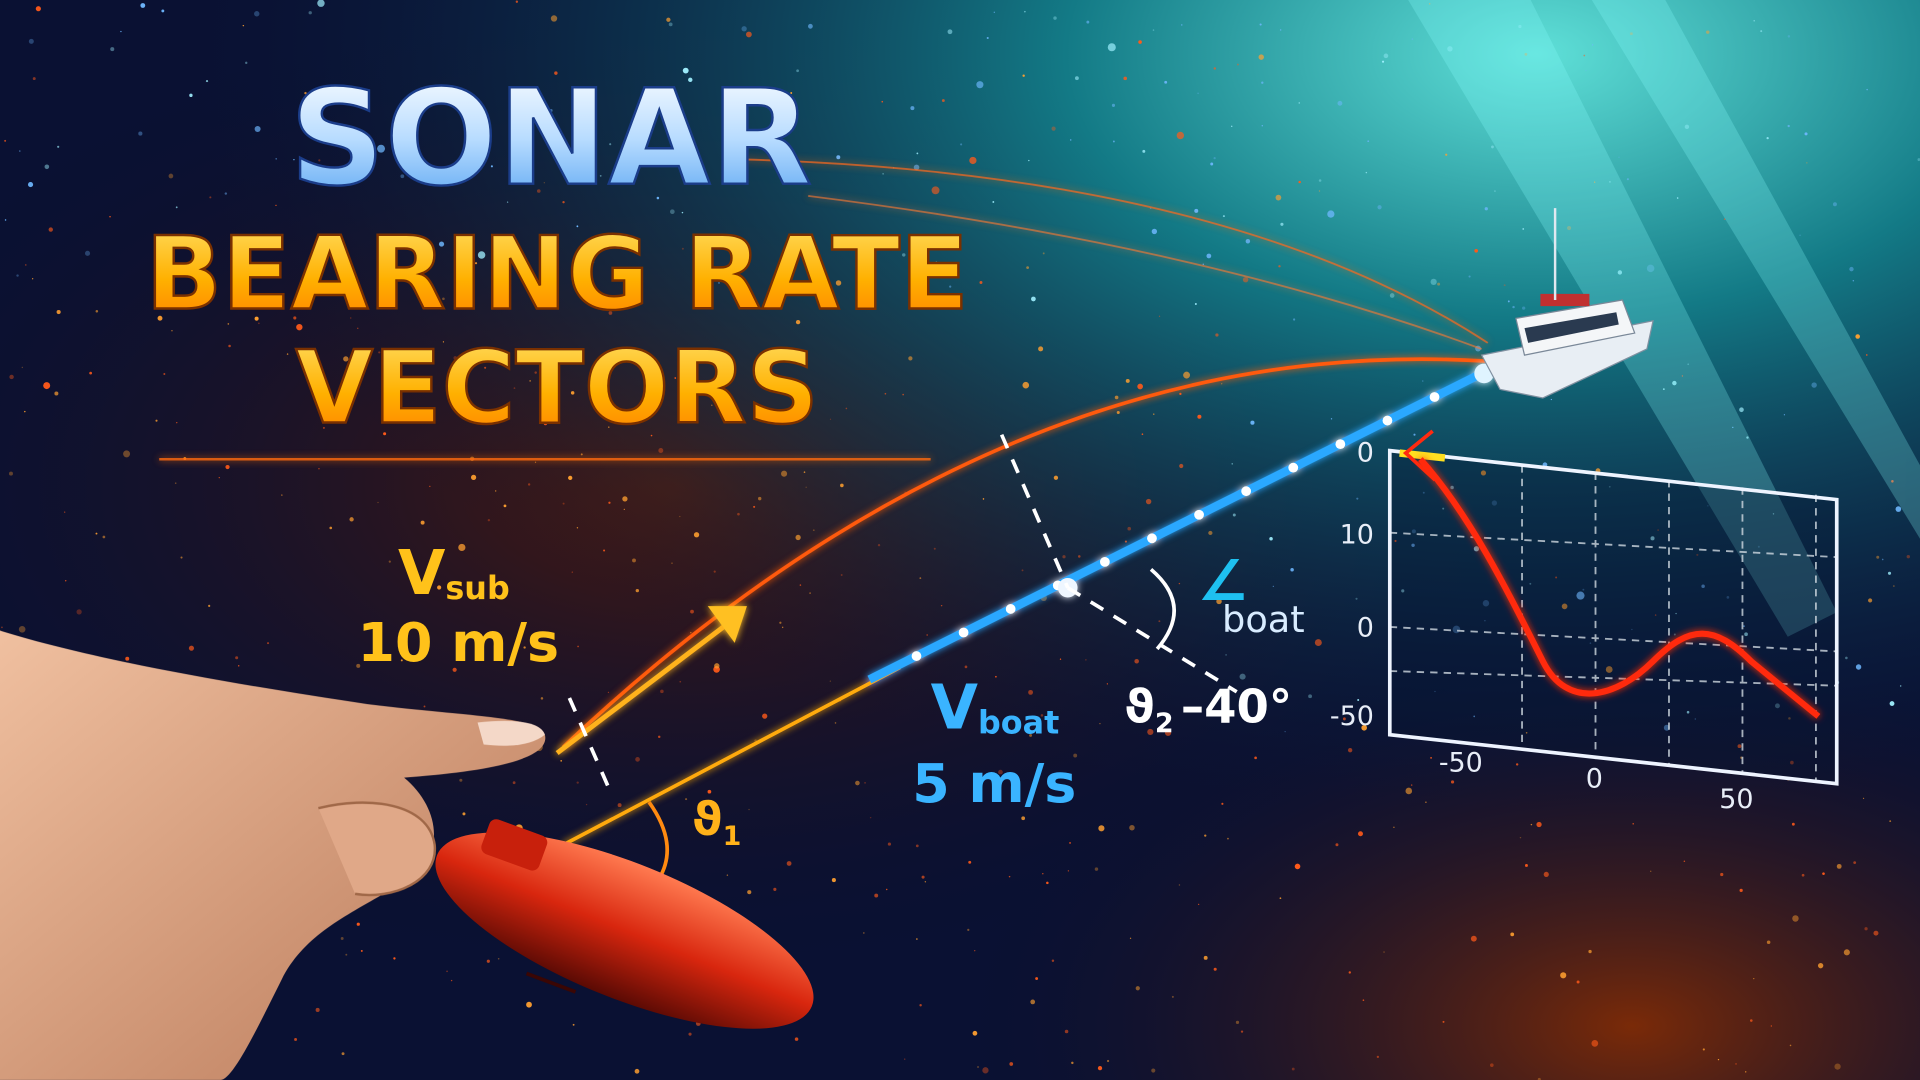 The height and width of the screenshot is (1080, 1920). What do you see at coordinates (646, 686) in the screenshot?
I see `v-sub-vector` at bounding box center [646, 686].